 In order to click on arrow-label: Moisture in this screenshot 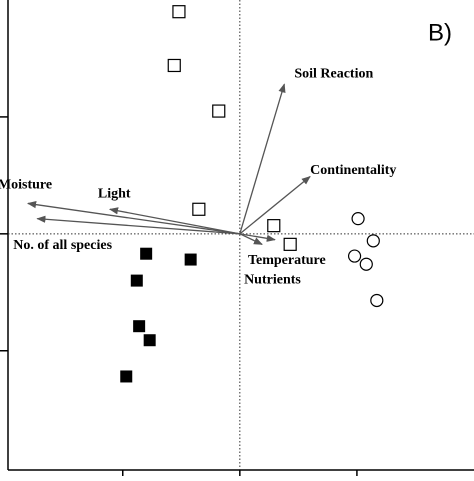, I will do `click(26, 185)`.